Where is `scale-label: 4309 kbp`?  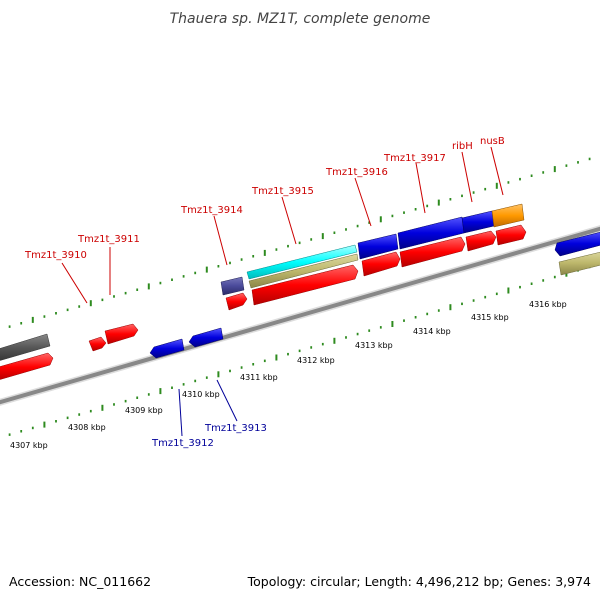
scale-label: 4309 kbp is located at coordinates (144, 410).